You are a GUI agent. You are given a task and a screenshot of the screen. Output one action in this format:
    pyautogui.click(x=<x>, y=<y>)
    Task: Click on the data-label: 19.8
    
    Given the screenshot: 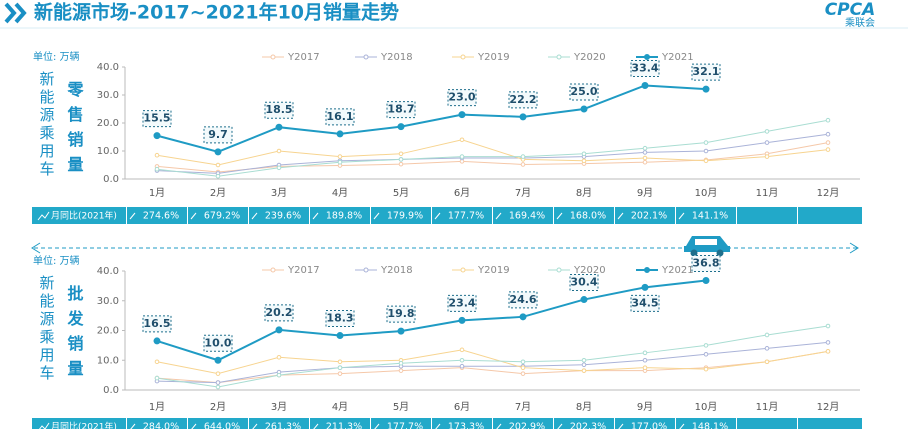 What is the action you would take?
    pyautogui.click(x=400, y=313)
    